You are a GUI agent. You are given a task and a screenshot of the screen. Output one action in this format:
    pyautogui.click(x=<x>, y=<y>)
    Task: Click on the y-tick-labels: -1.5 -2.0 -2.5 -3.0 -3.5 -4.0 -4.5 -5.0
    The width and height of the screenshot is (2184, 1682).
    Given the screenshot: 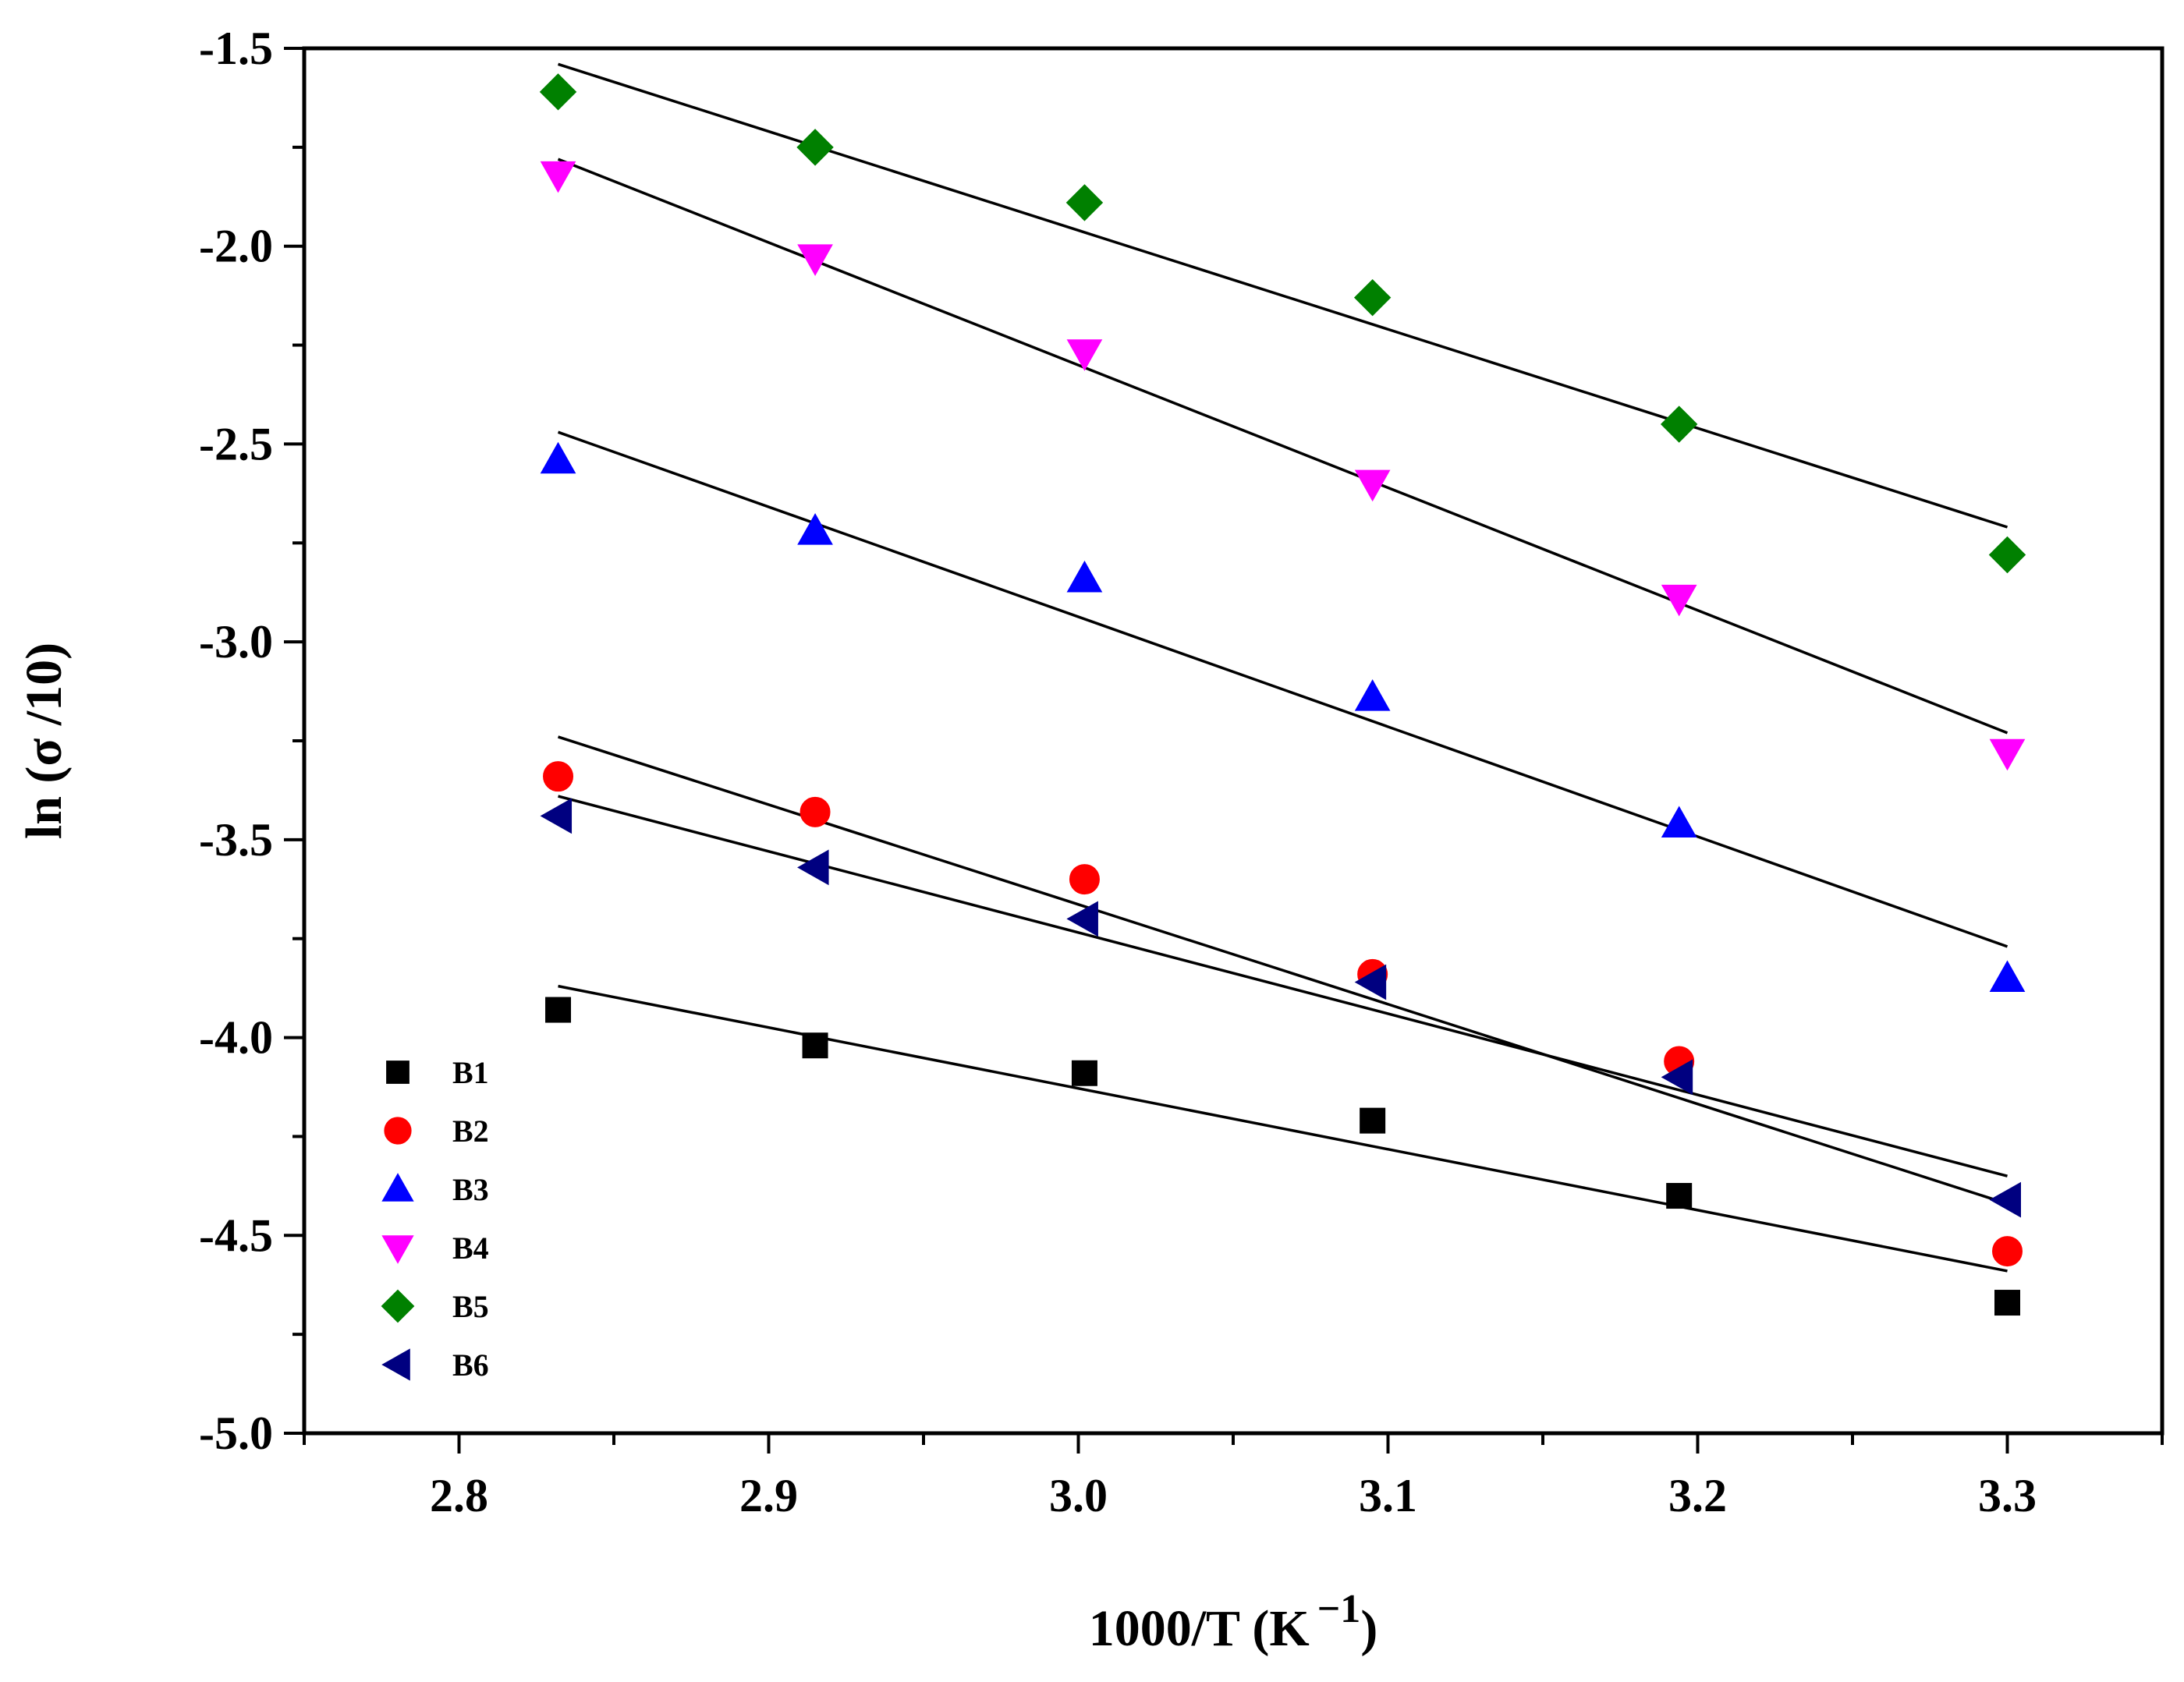 What is the action you would take?
    pyautogui.click(x=236, y=741)
    